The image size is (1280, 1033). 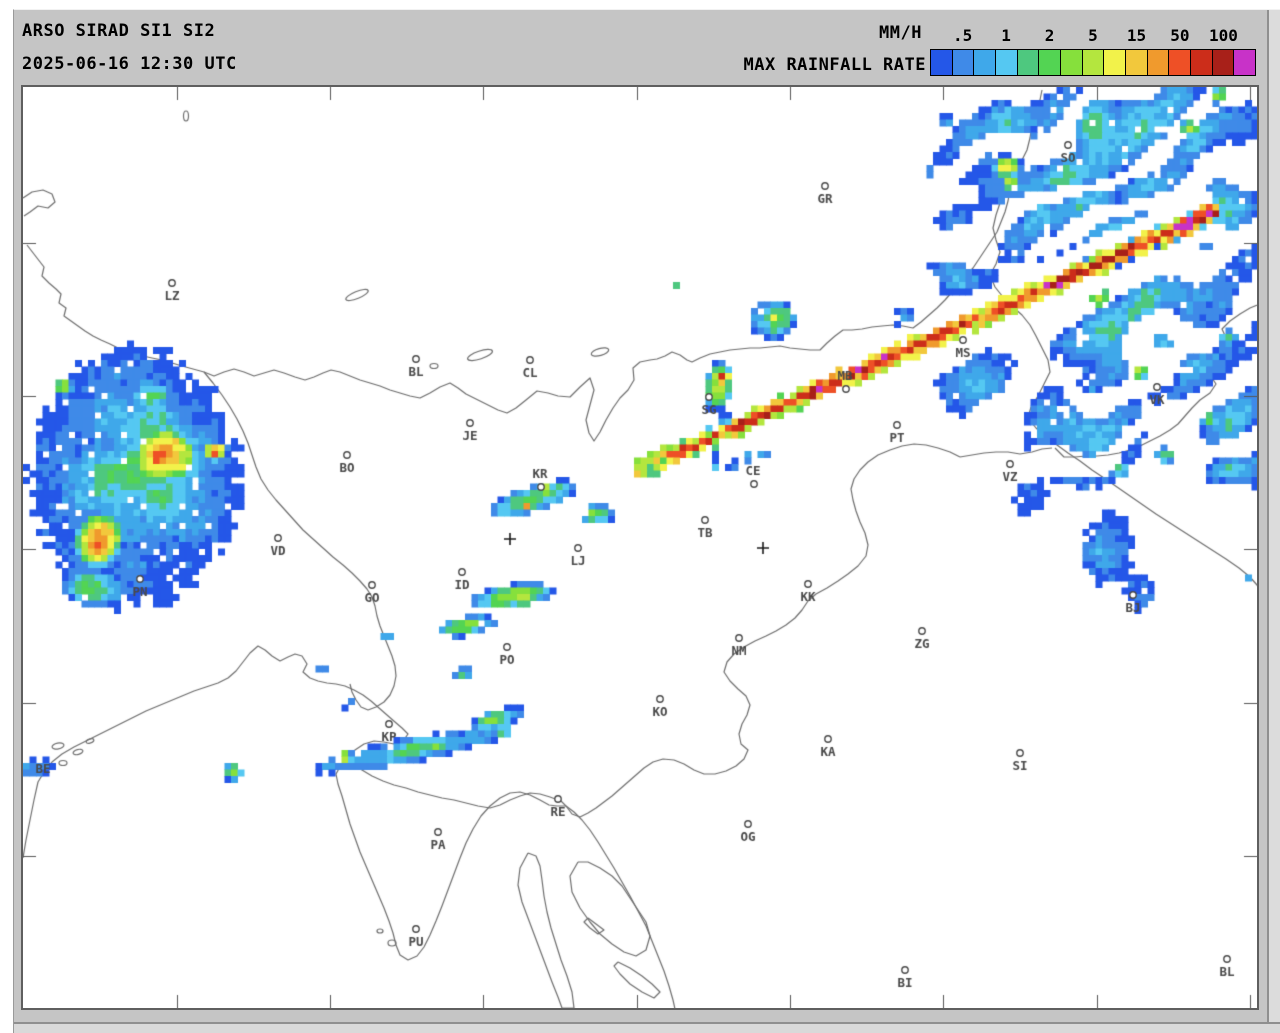 I want to click on timestamp: 2025-06-16 12:30 UTC, so click(x=129, y=64).